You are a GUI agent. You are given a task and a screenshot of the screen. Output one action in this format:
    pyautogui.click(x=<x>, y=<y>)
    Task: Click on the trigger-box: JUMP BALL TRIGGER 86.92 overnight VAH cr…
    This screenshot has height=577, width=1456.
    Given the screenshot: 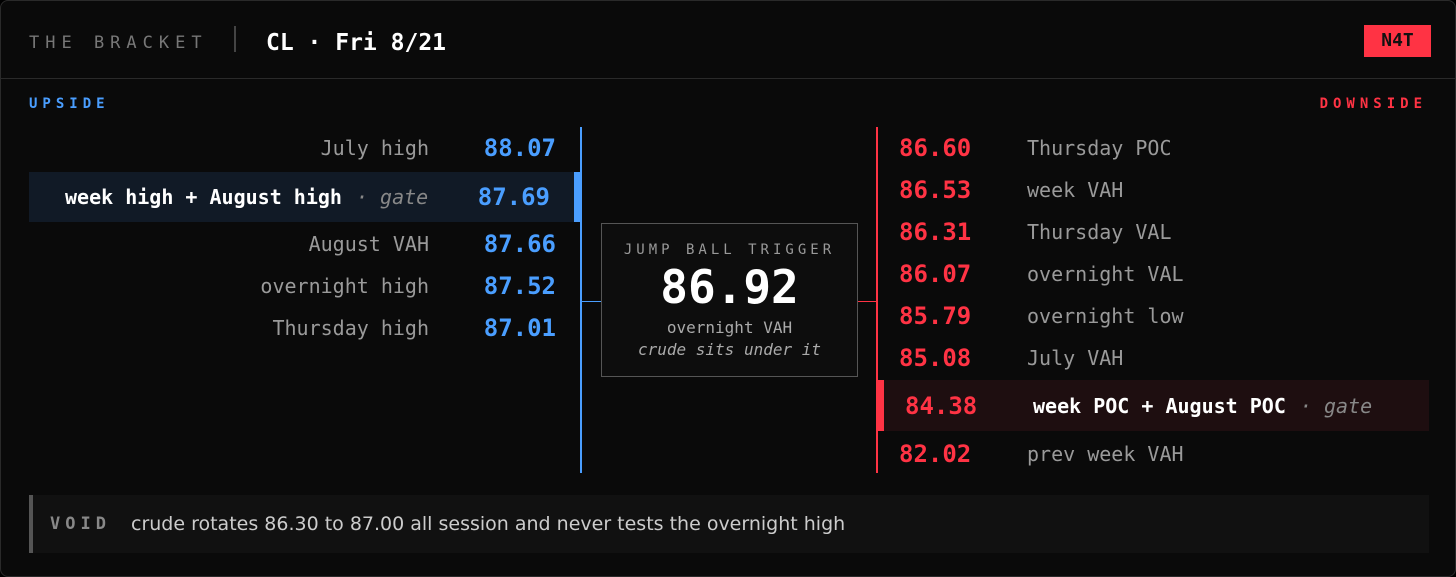 What is the action you would take?
    pyautogui.click(x=729, y=300)
    